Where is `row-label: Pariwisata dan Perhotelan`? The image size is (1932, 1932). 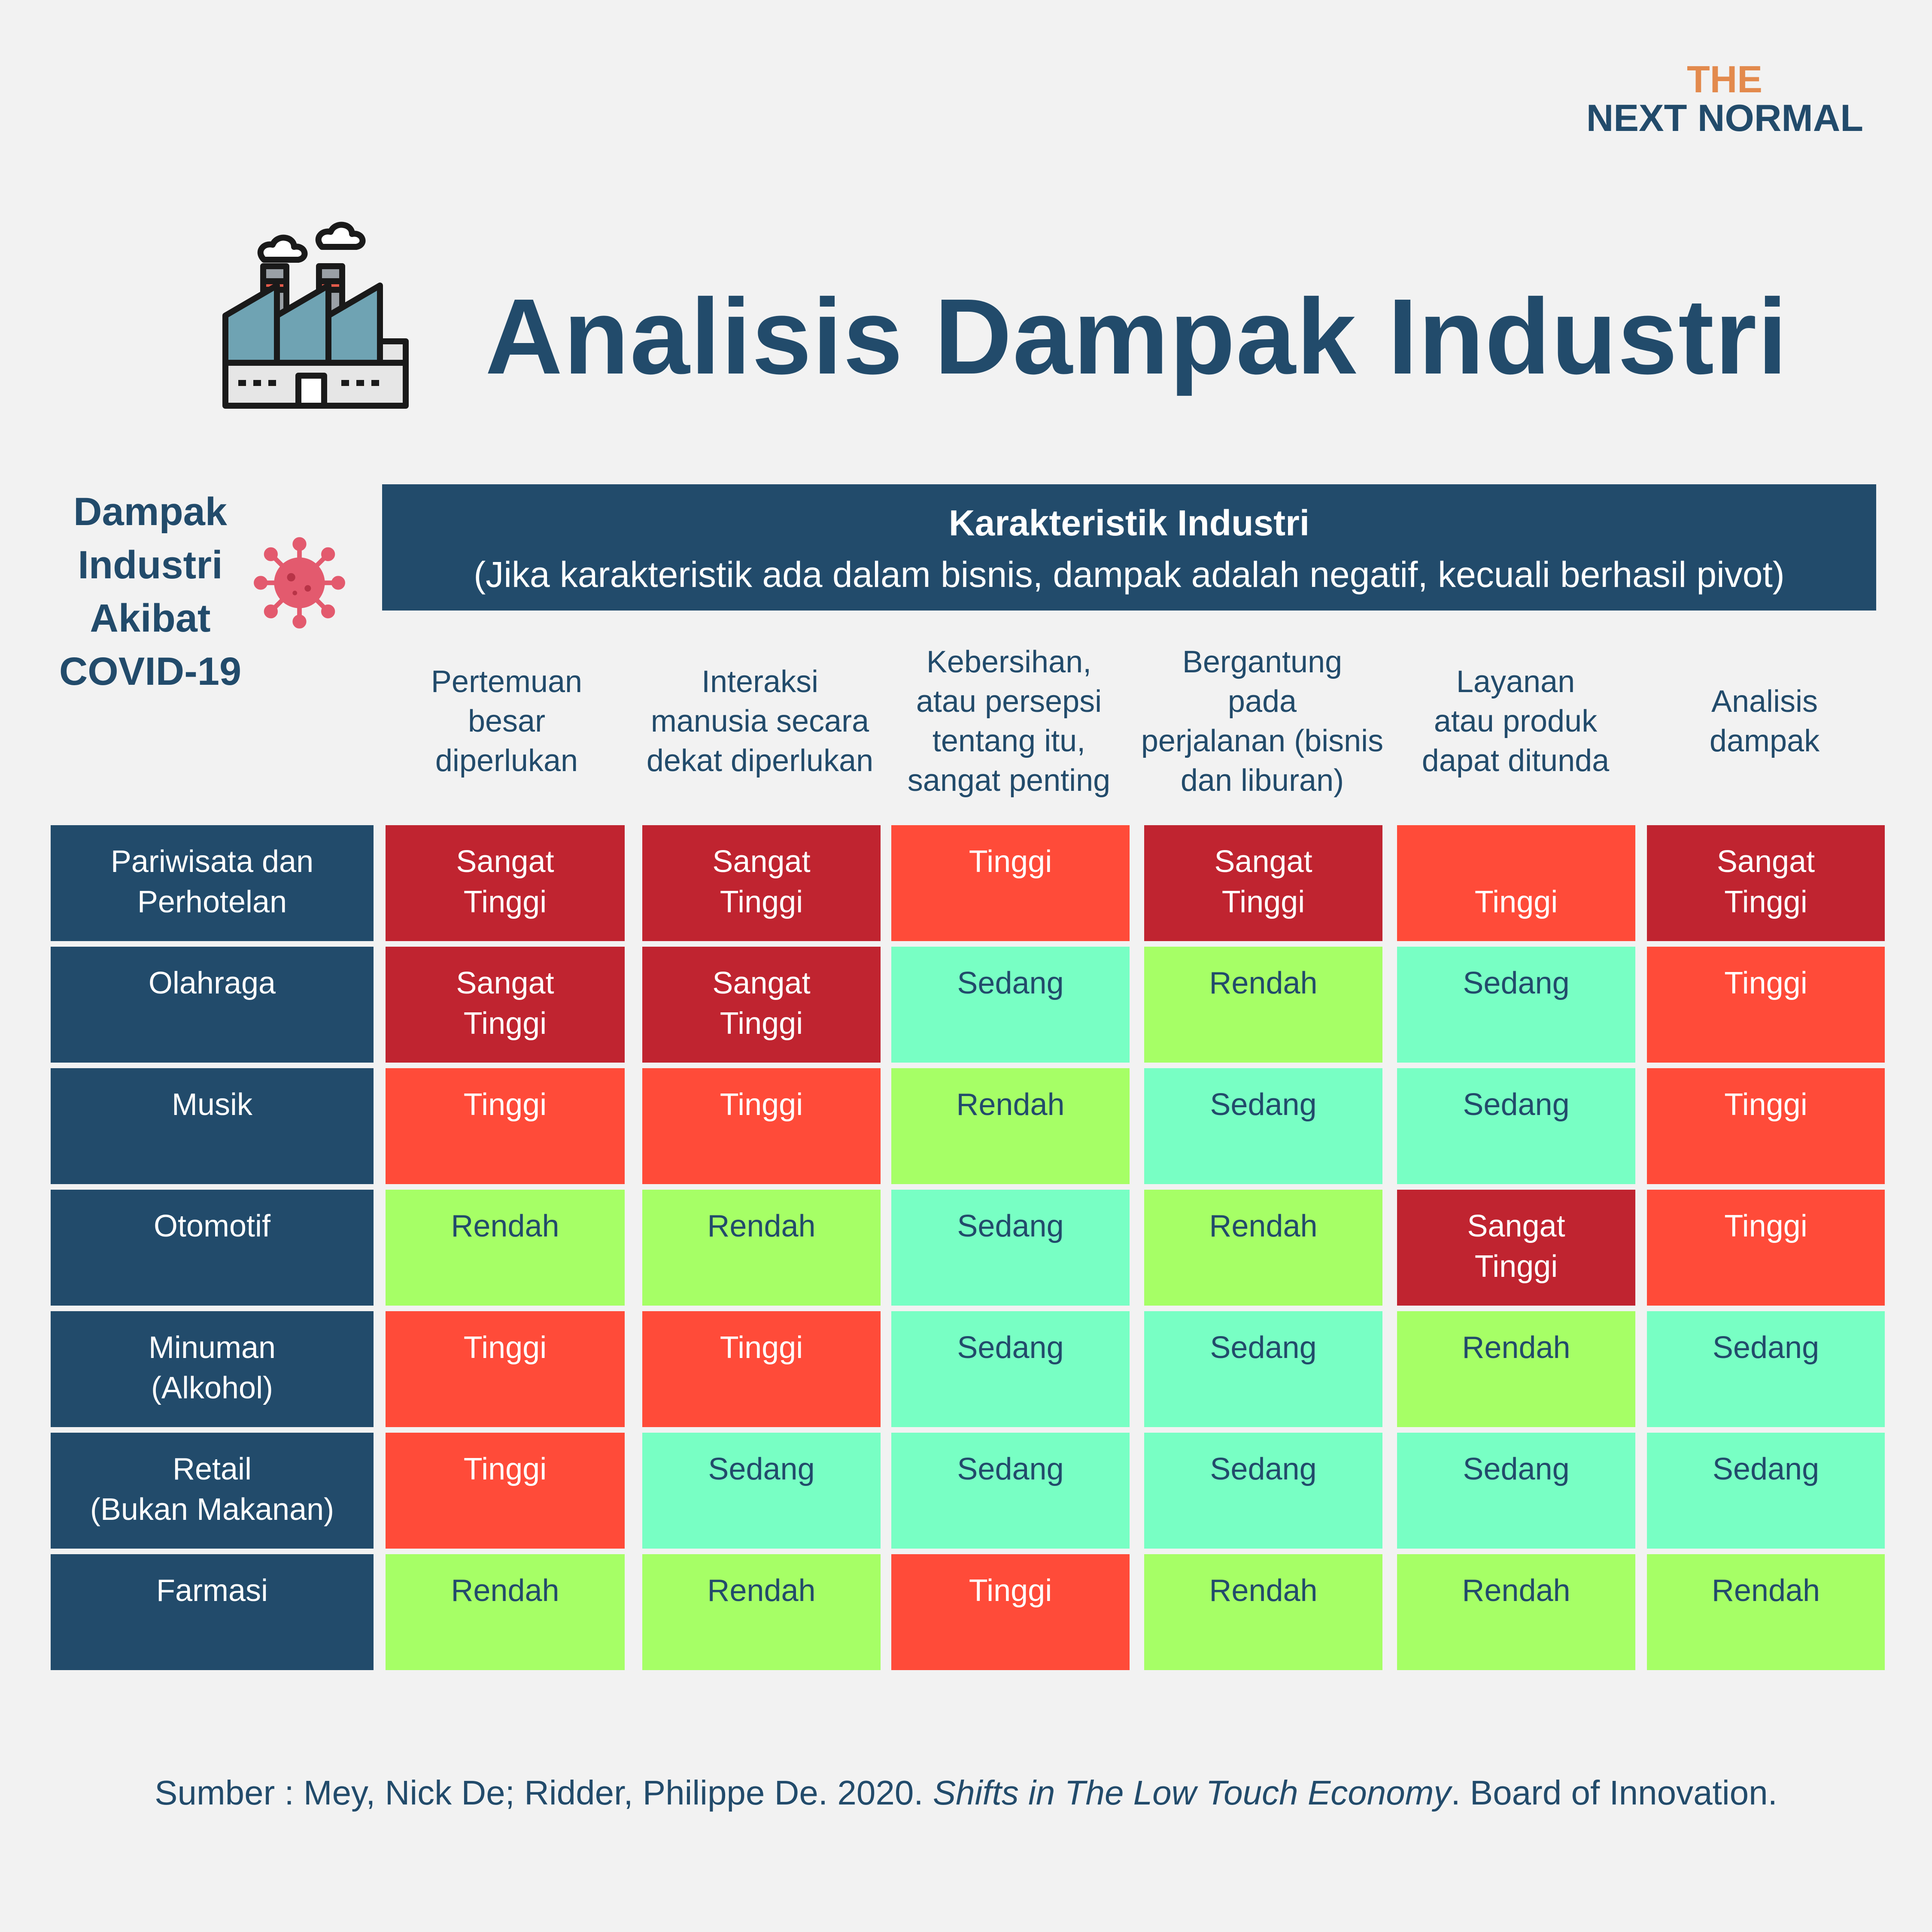
row-label: Pariwisata dan Perhotelan is located at coordinates (213, 883).